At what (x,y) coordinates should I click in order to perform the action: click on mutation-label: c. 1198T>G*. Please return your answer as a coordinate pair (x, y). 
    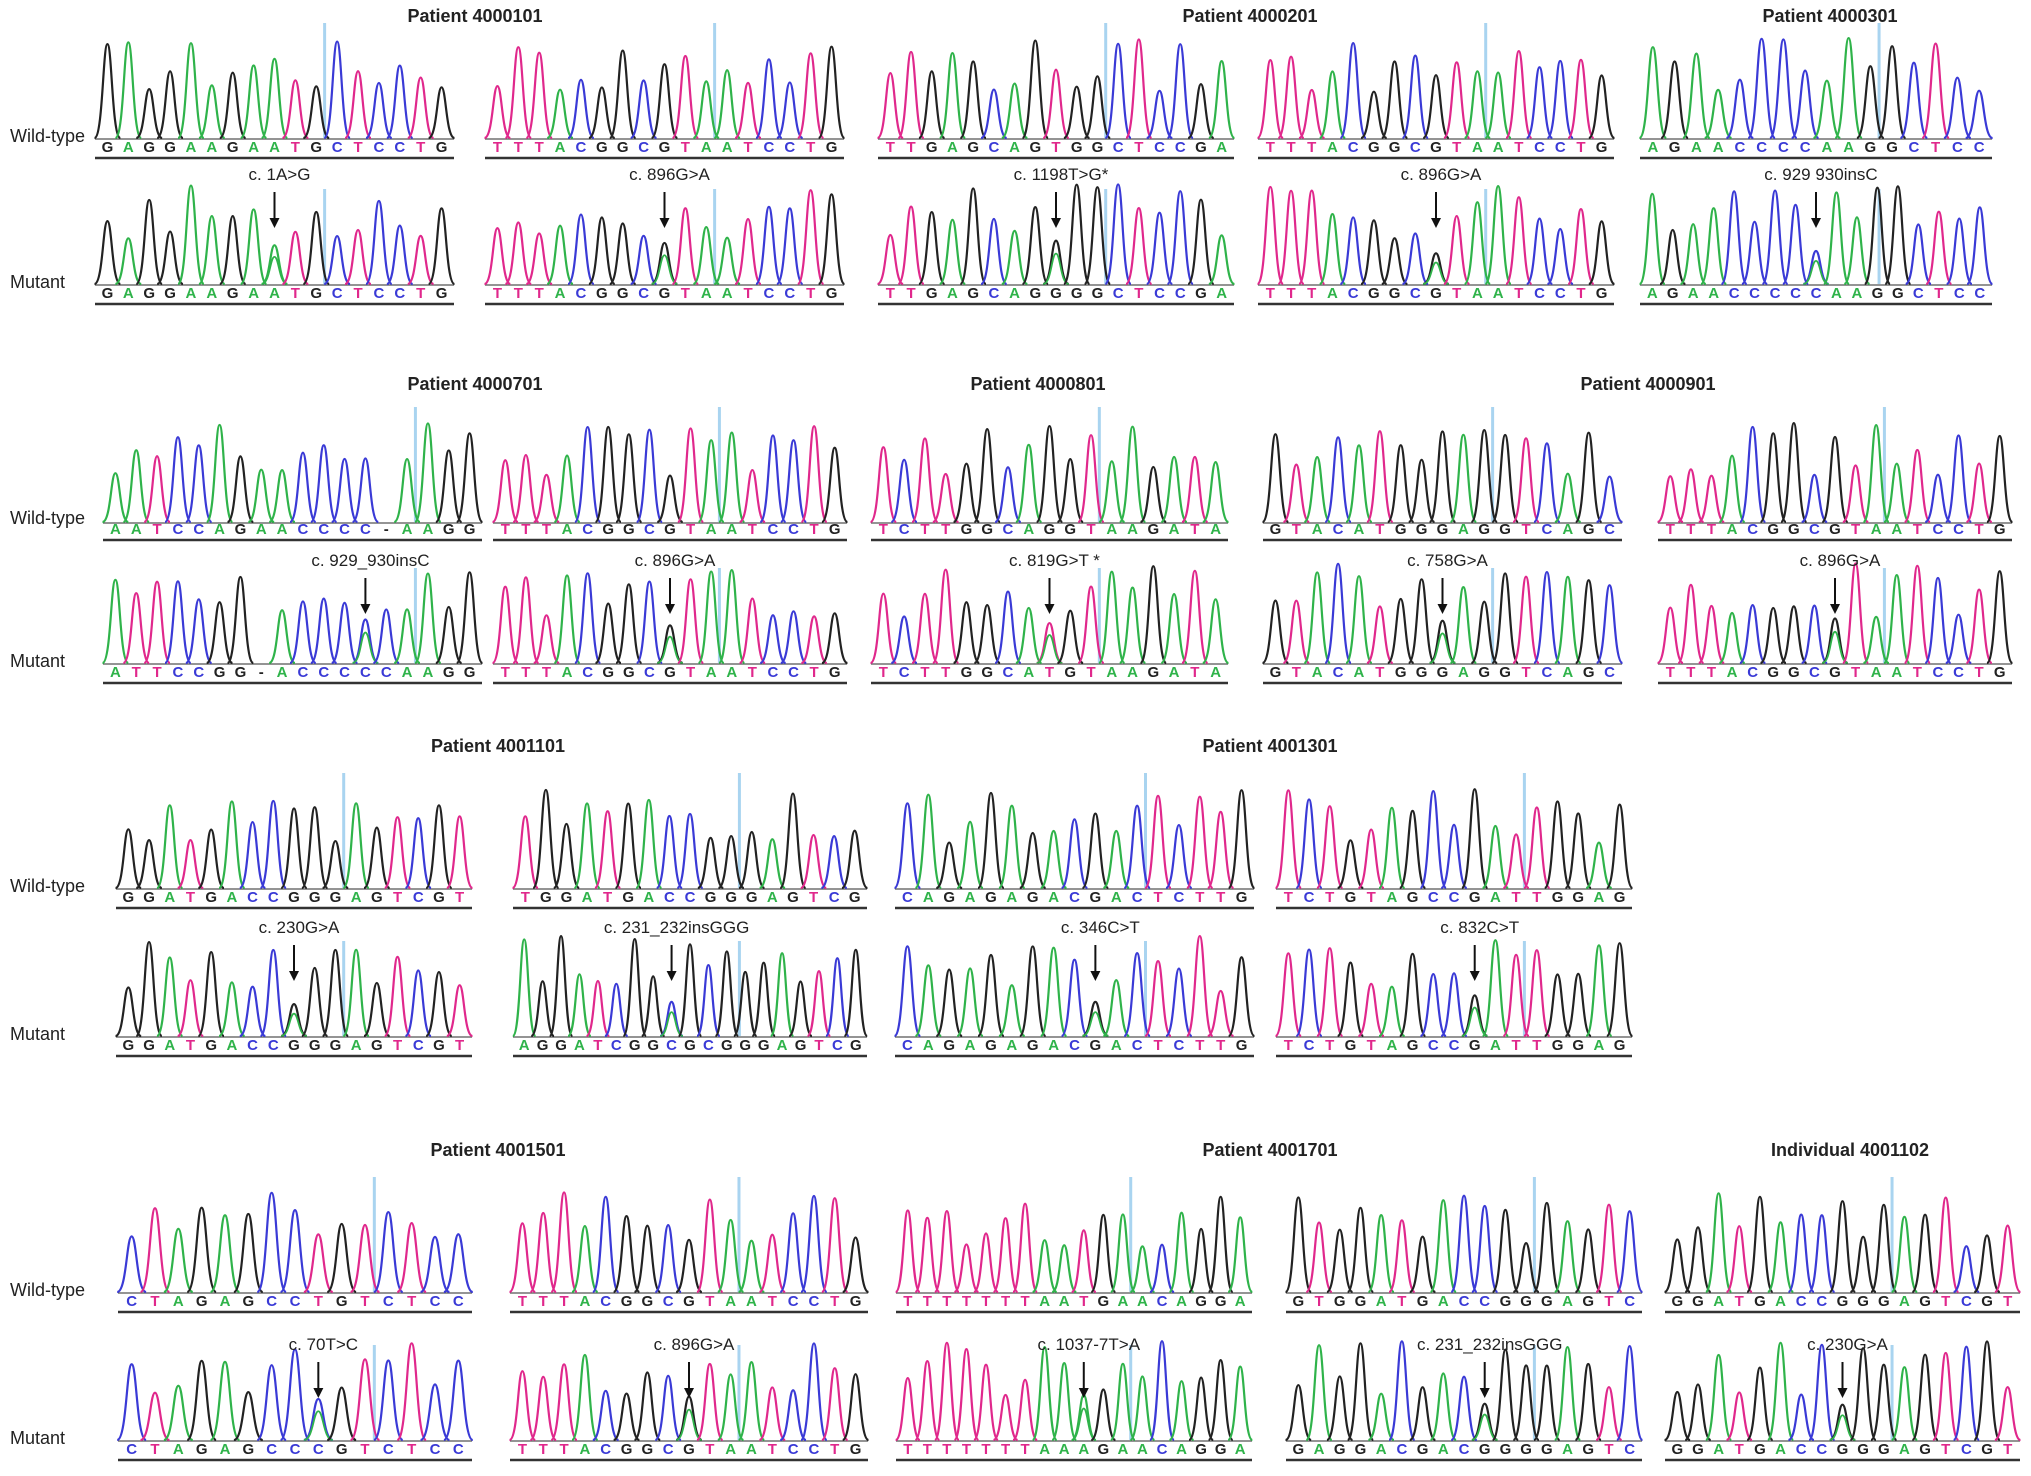
    Looking at the image, I should click on (1061, 174).